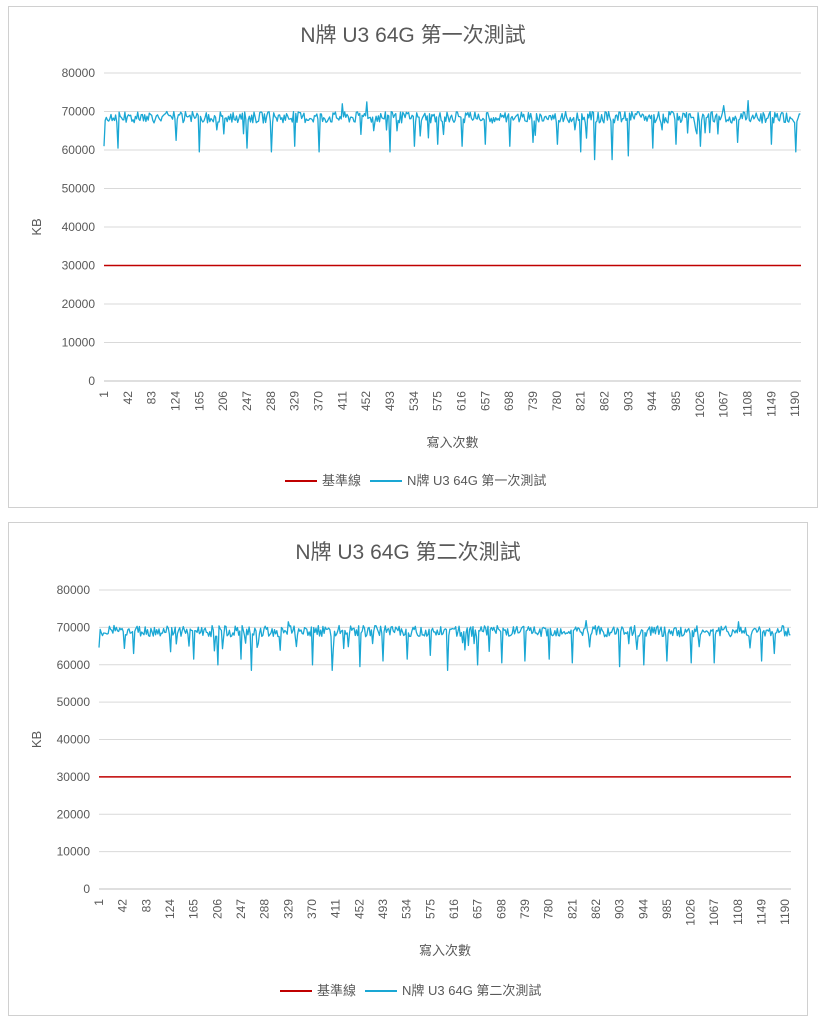 The image size is (829, 1024). What do you see at coordinates (407, 552) in the screenshot?
I see `chart-title: N牌 U3 64G 第二次測試` at bounding box center [407, 552].